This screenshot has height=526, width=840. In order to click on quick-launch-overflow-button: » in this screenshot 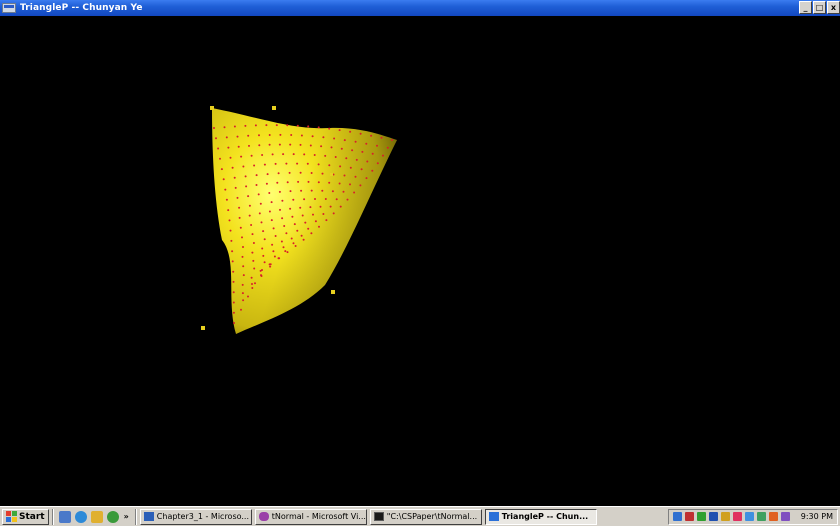, I will do `click(126, 516)`.